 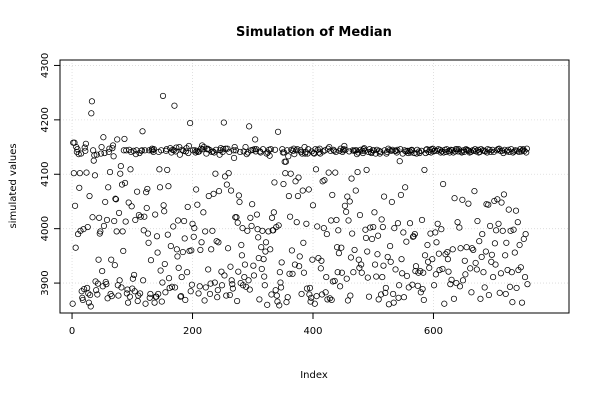 What do you see at coordinates (314, 375) in the screenshot?
I see `x-axis-label: Index` at bounding box center [314, 375].